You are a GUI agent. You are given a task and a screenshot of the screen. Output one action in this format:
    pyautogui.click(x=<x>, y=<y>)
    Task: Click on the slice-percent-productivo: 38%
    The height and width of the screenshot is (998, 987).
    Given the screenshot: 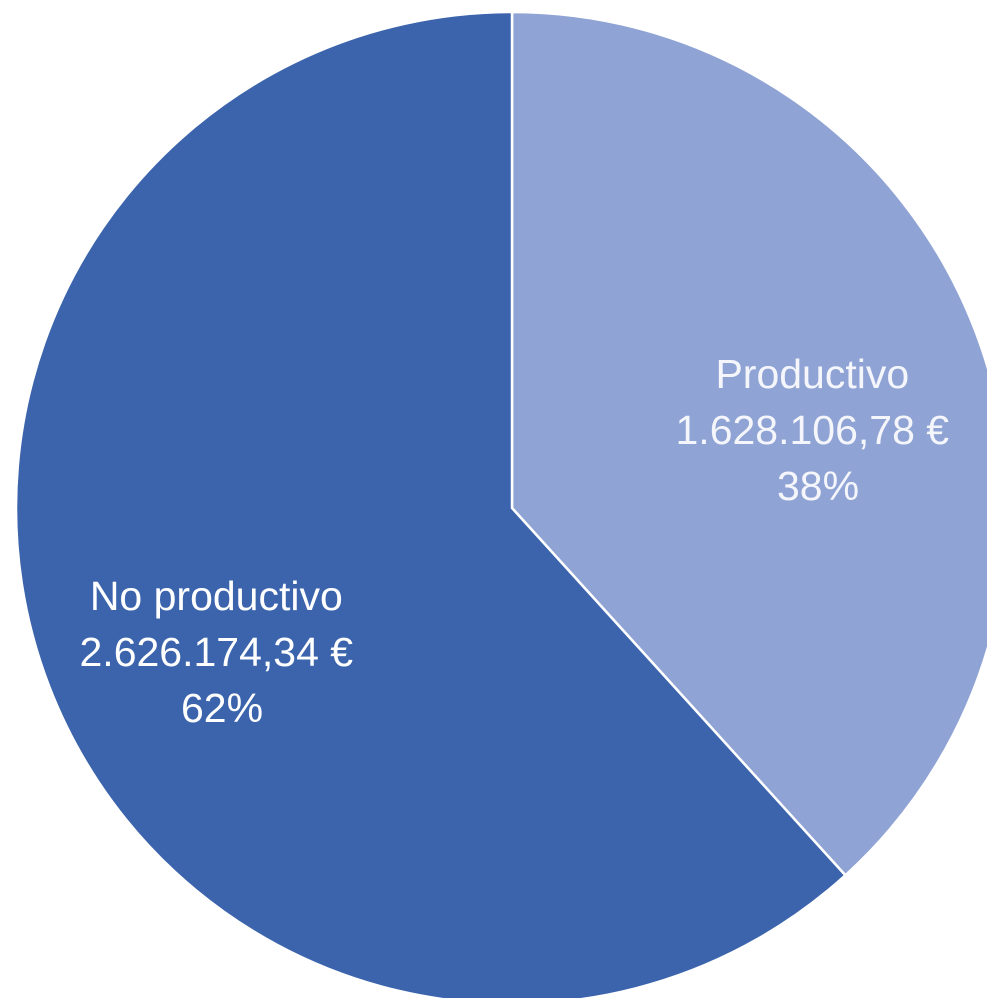 What is the action you would take?
    pyautogui.click(x=818, y=486)
    